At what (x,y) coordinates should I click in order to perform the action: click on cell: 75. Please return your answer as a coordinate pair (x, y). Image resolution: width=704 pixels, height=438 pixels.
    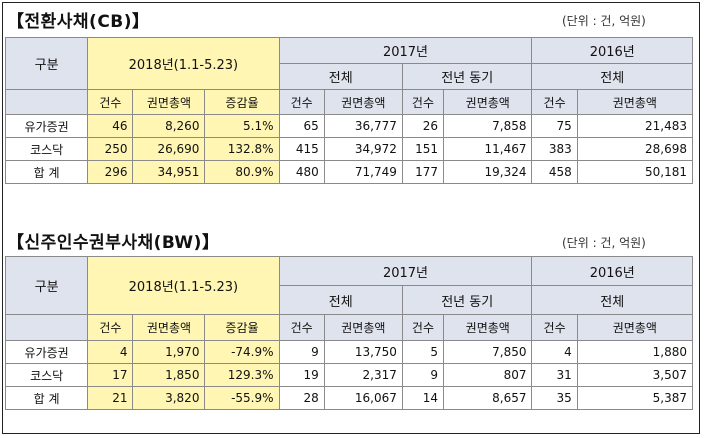
    Looking at the image, I should click on (554, 126).